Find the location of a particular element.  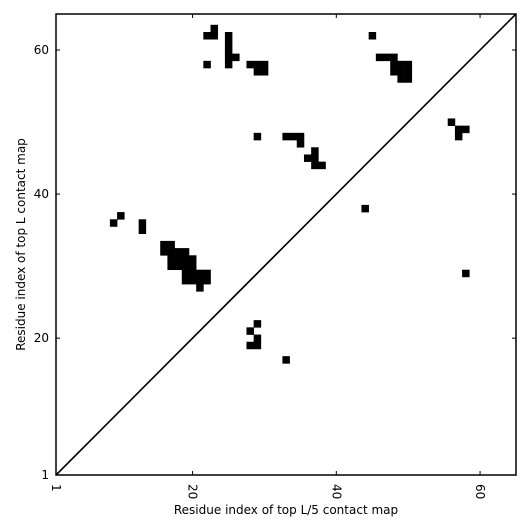

x-tick-label: 20 is located at coordinates (193, 491).